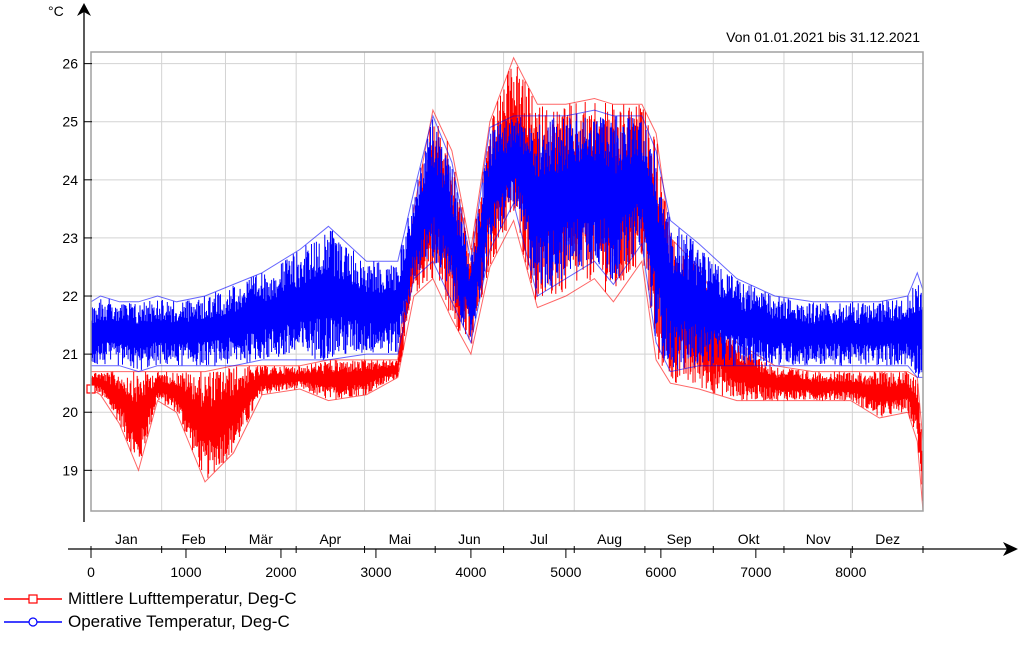 The height and width of the screenshot is (648, 1024). What do you see at coordinates (539, 539) in the screenshot?
I see `month-label: Jul` at bounding box center [539, 539].